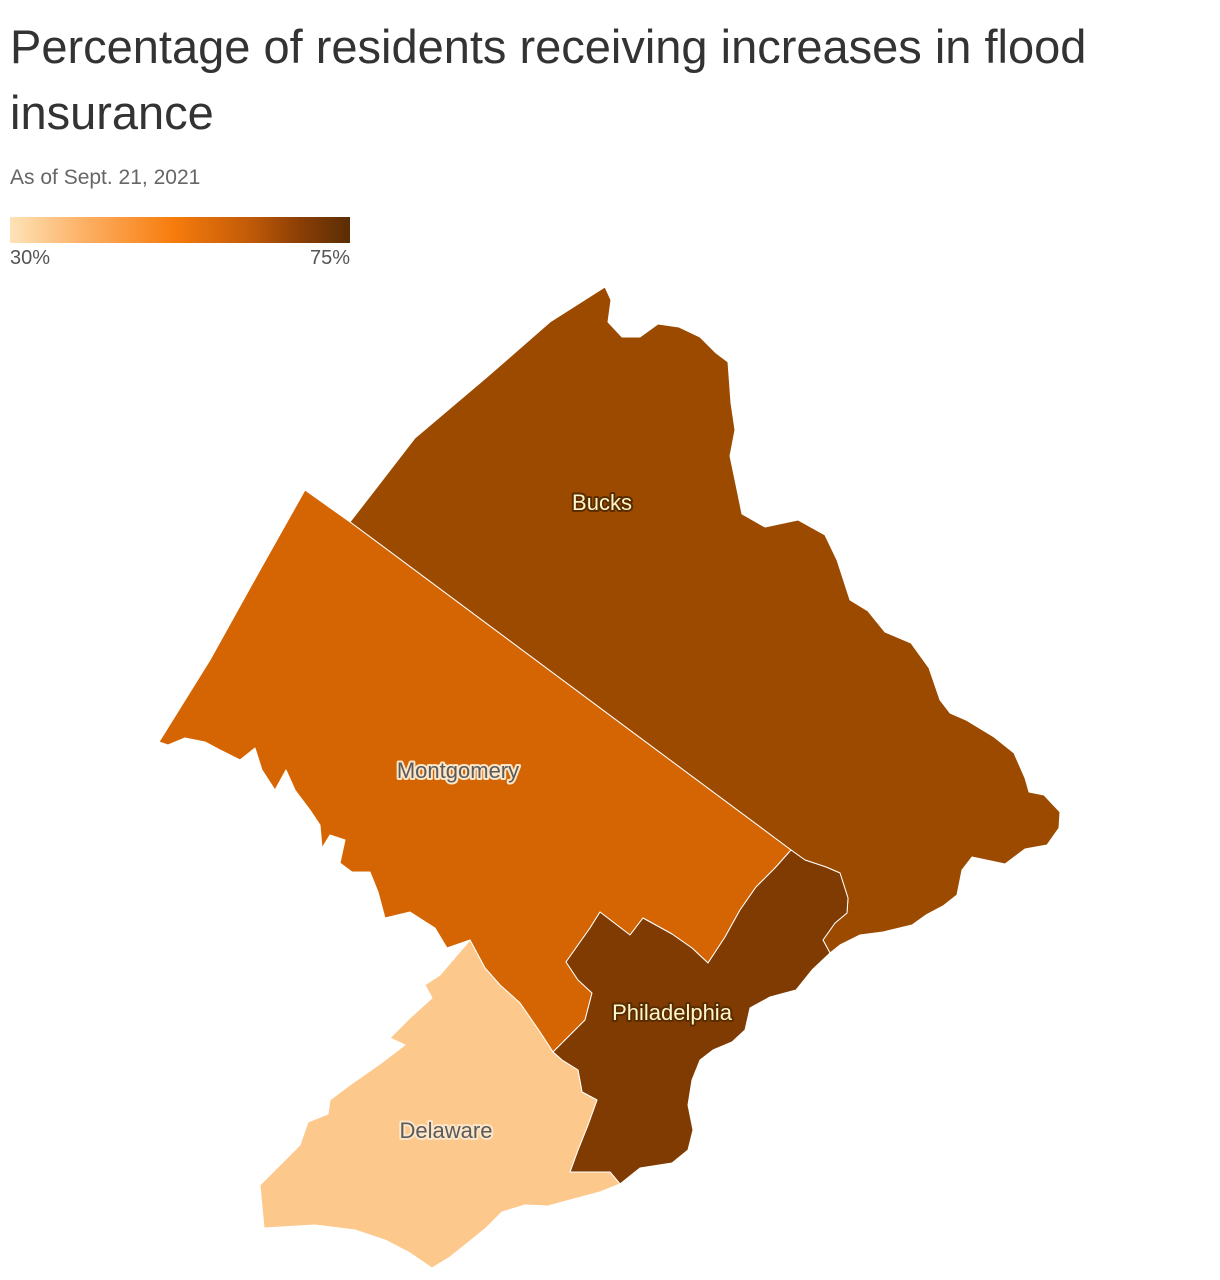 Image resolution: width=1220 pixels, height=1280 pixels. What do you see at coordinates (602, 502) in the screenshot?
I see `label-bucks: Bucks` at bounding box center [602, 502].